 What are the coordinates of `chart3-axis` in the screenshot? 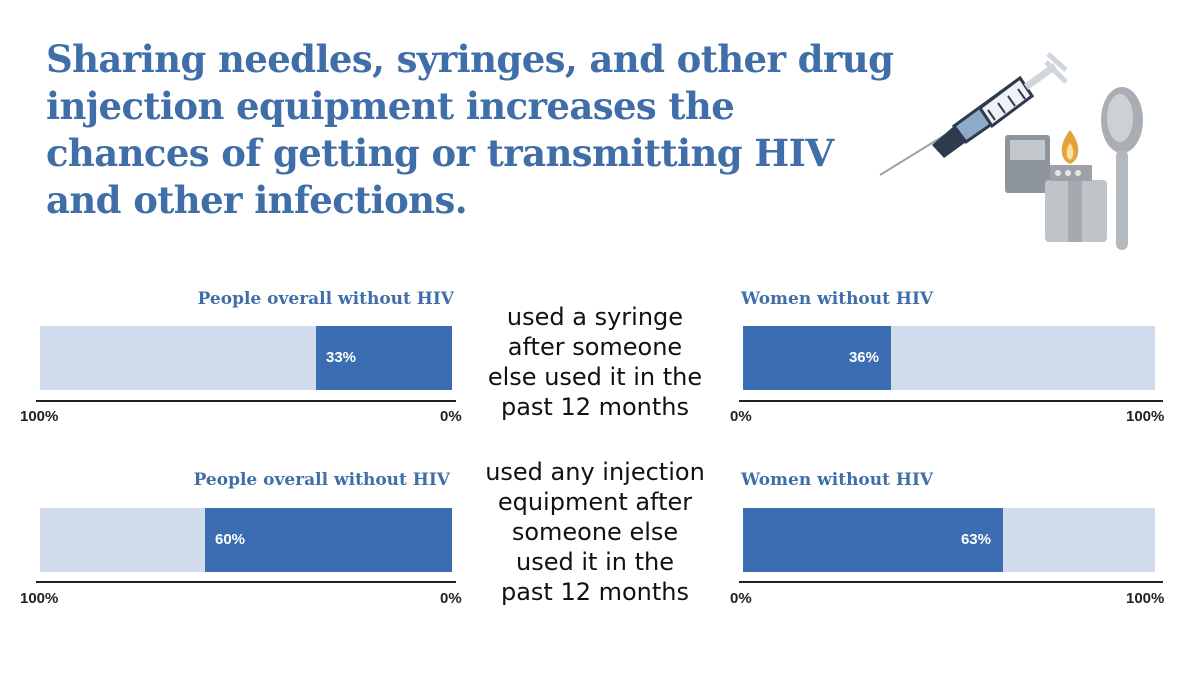 It's located at (246, 582).